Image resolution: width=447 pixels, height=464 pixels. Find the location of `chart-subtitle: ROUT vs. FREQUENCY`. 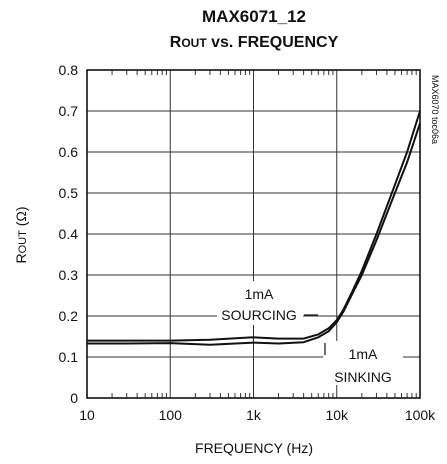

chart-subtitle: ROUT vs. FREQUENCY is located at coordinates (254, 42).